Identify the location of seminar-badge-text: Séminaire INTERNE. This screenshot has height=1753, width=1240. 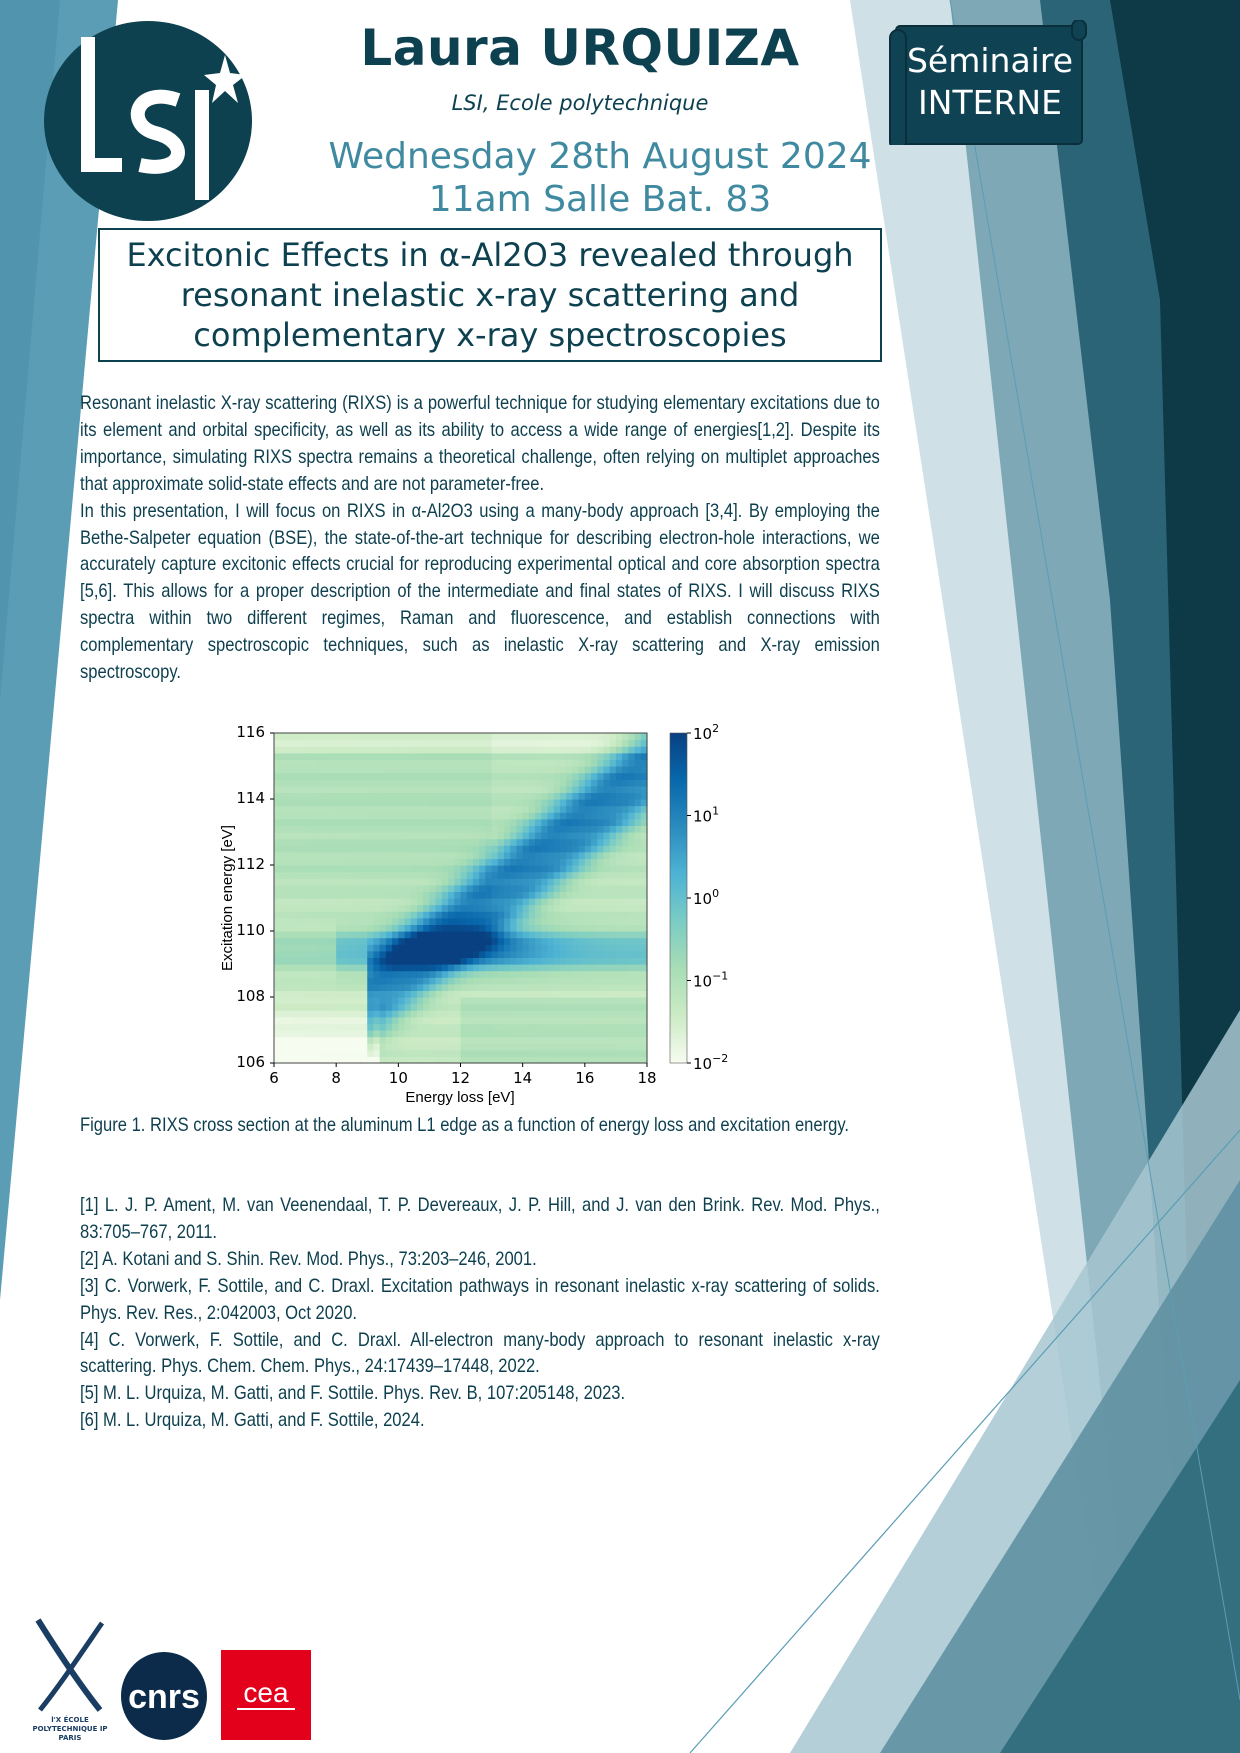
(990, 82).